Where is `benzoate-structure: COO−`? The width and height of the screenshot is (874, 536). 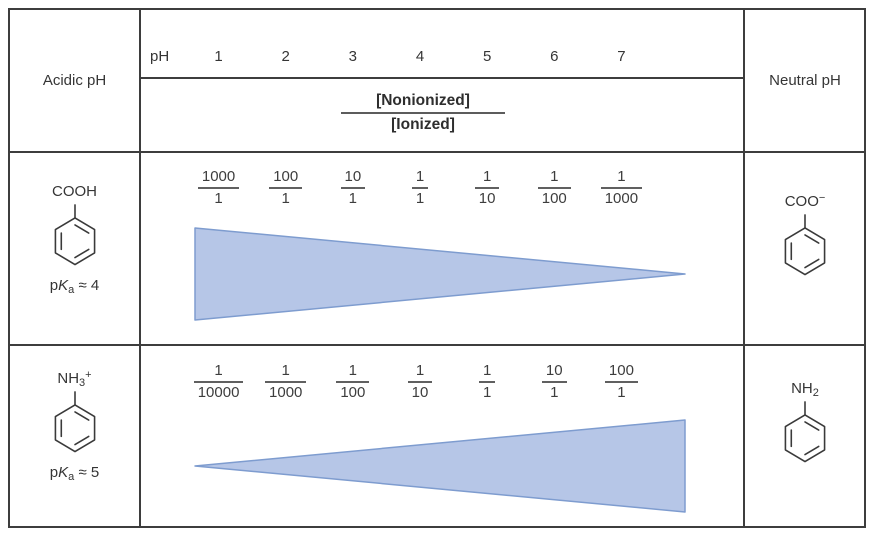
benzoate-structure: COO− is located at coordinates (805, 236).